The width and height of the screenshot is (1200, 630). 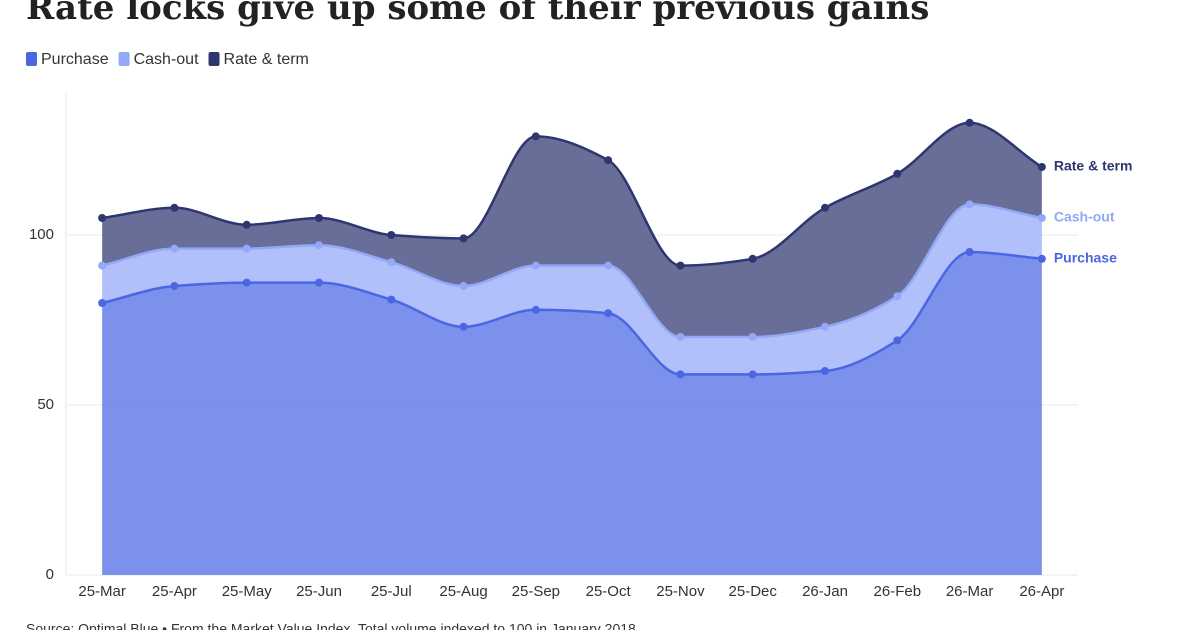 What do you see at coordinates (1085, 258) in the screenshot?
I see `end-label: Purchase` at bounding box center [1085, 258].